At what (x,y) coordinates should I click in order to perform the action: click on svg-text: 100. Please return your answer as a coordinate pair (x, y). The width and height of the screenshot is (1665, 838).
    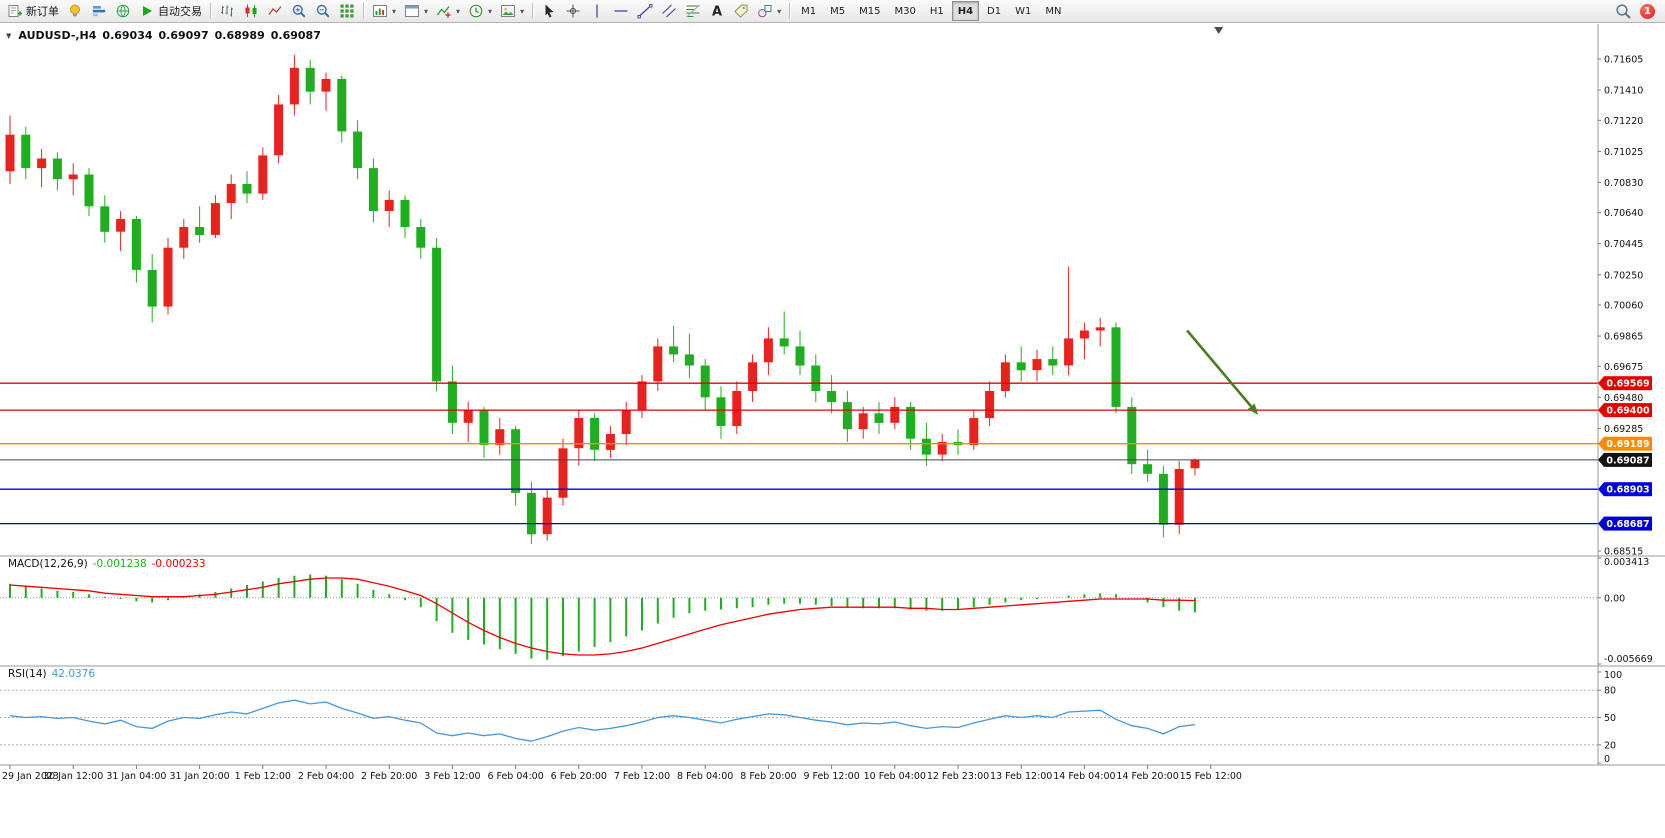
    Looking at the image, I should click on (1613, 675).